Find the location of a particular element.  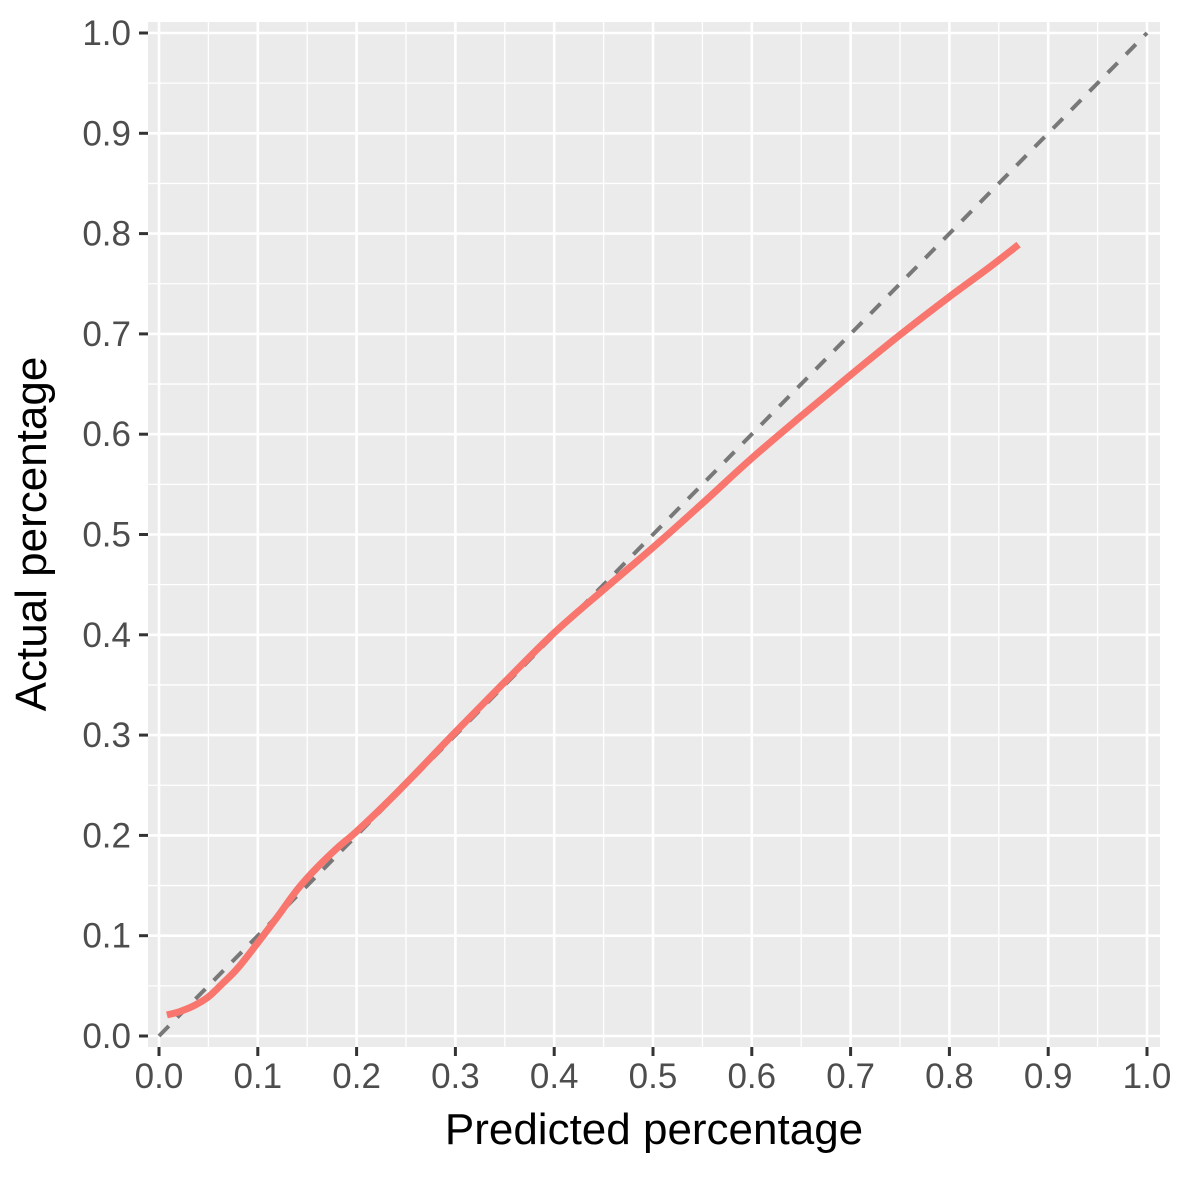

x-tick-label: 0.2 is located at coordinates (356, 1076).